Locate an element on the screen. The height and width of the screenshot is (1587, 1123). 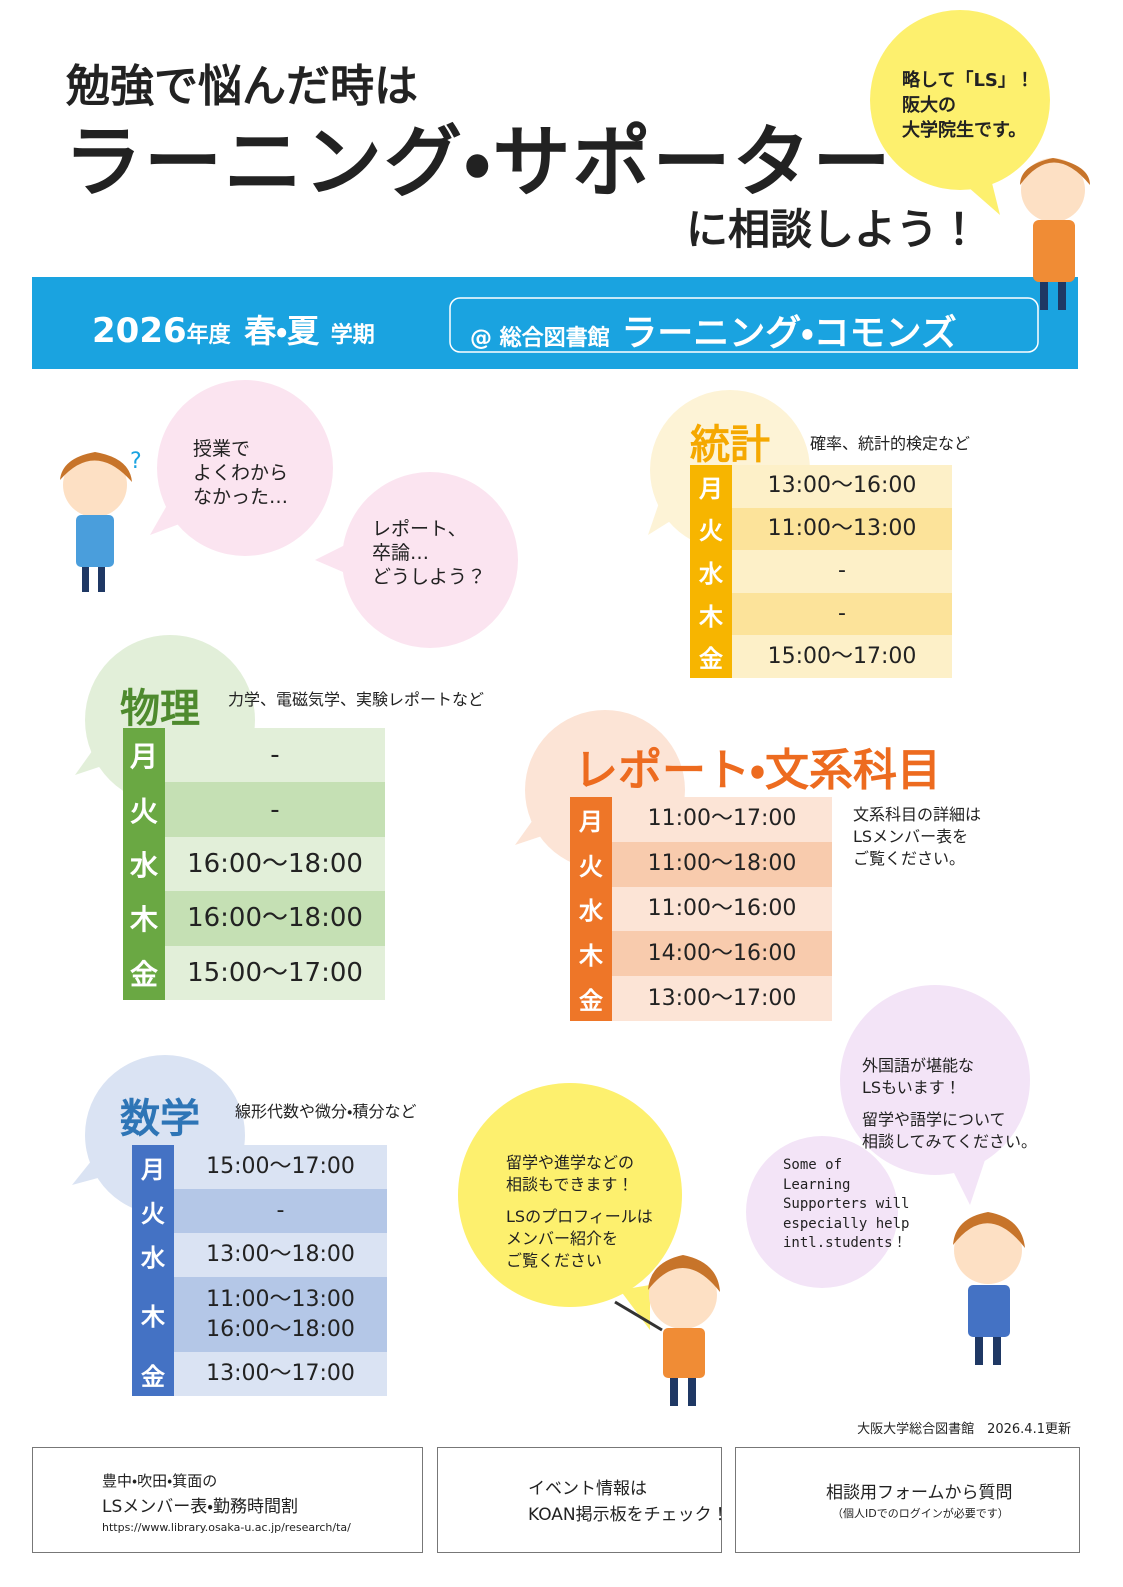
schedule-row: 木 11:00〜13:00 16:00〜18:00 is located at coordinates (259, 1314).